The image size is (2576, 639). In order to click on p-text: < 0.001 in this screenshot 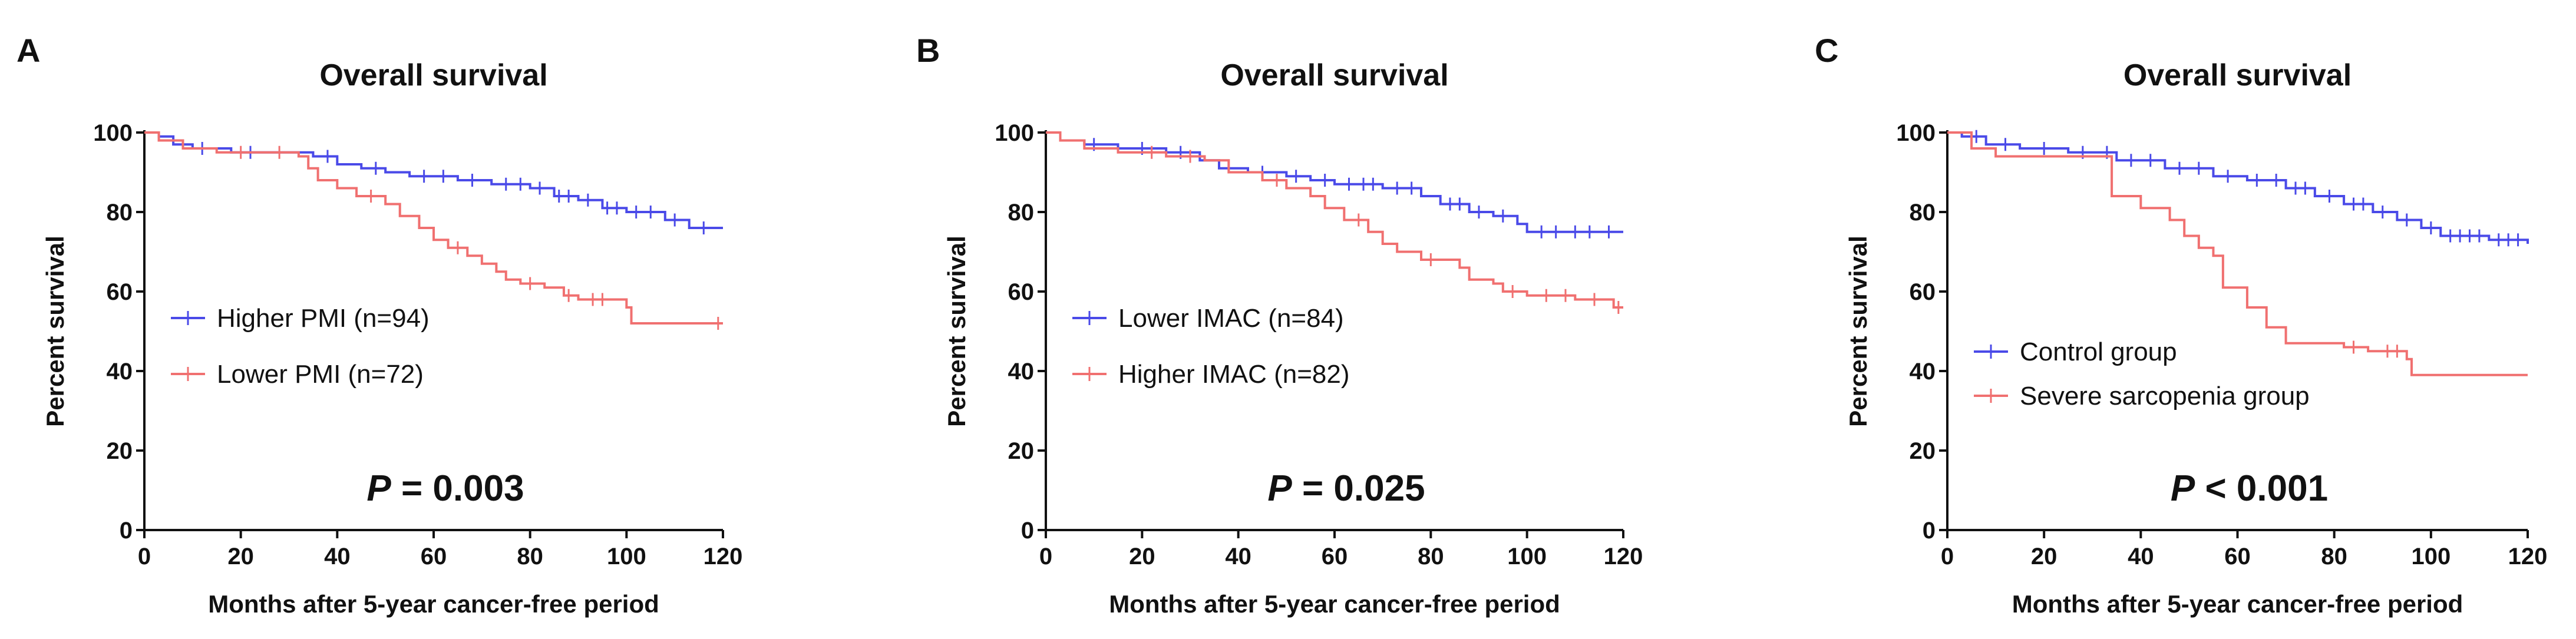, I will do `click(2261, 488)`.